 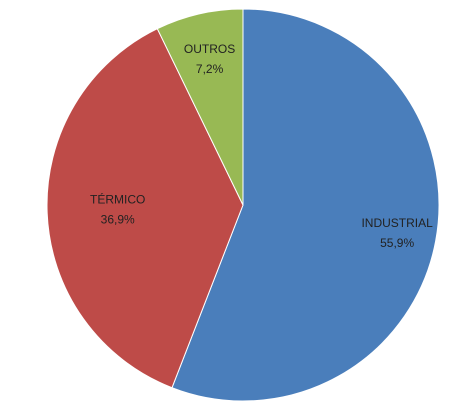 I want to click on slice-category: TÉRMICO, so click(x=117, y=198).